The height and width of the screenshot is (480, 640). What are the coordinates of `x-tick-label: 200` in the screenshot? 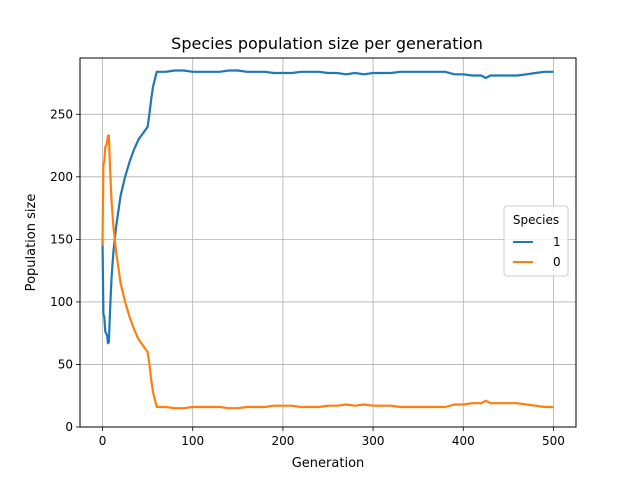 It's located at (282, 441).